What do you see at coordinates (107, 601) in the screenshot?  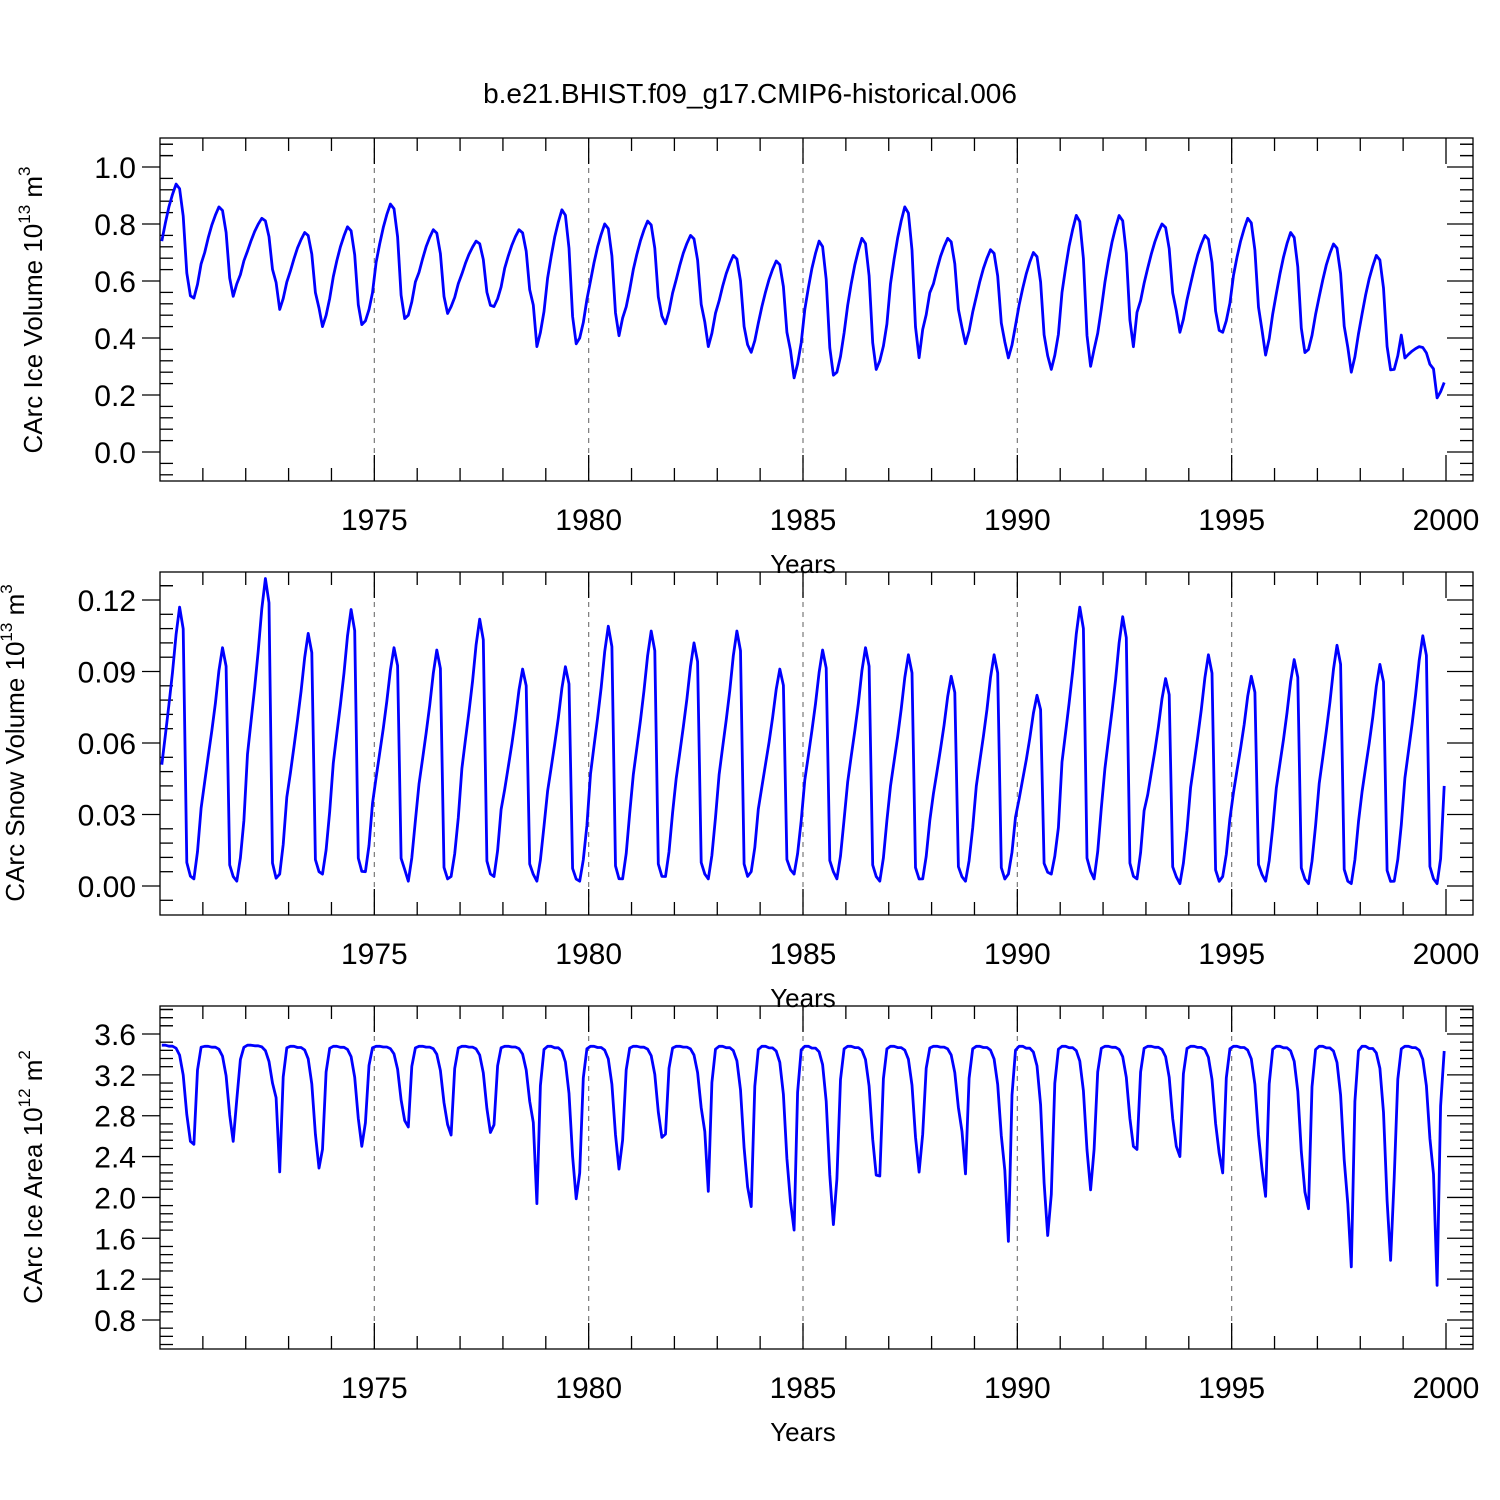 I see `y-tick-label: 0.12` at bounding box center [107, 601].